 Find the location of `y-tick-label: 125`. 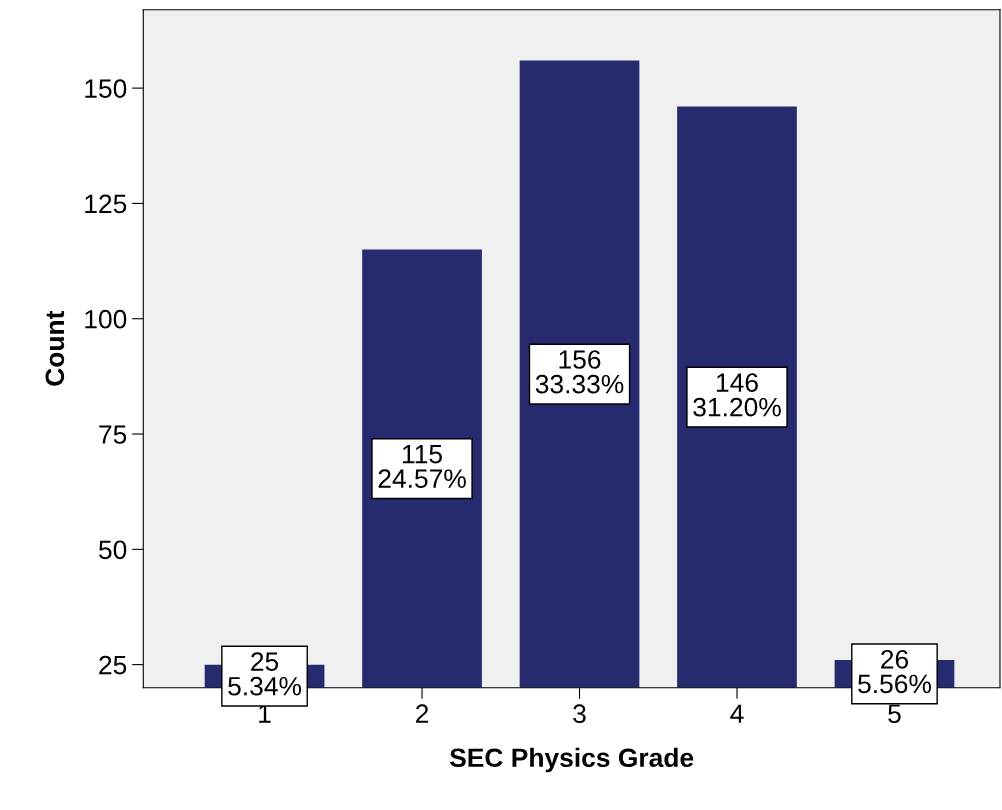

y-tick-label: 125 is located at coordinates (106, 204).